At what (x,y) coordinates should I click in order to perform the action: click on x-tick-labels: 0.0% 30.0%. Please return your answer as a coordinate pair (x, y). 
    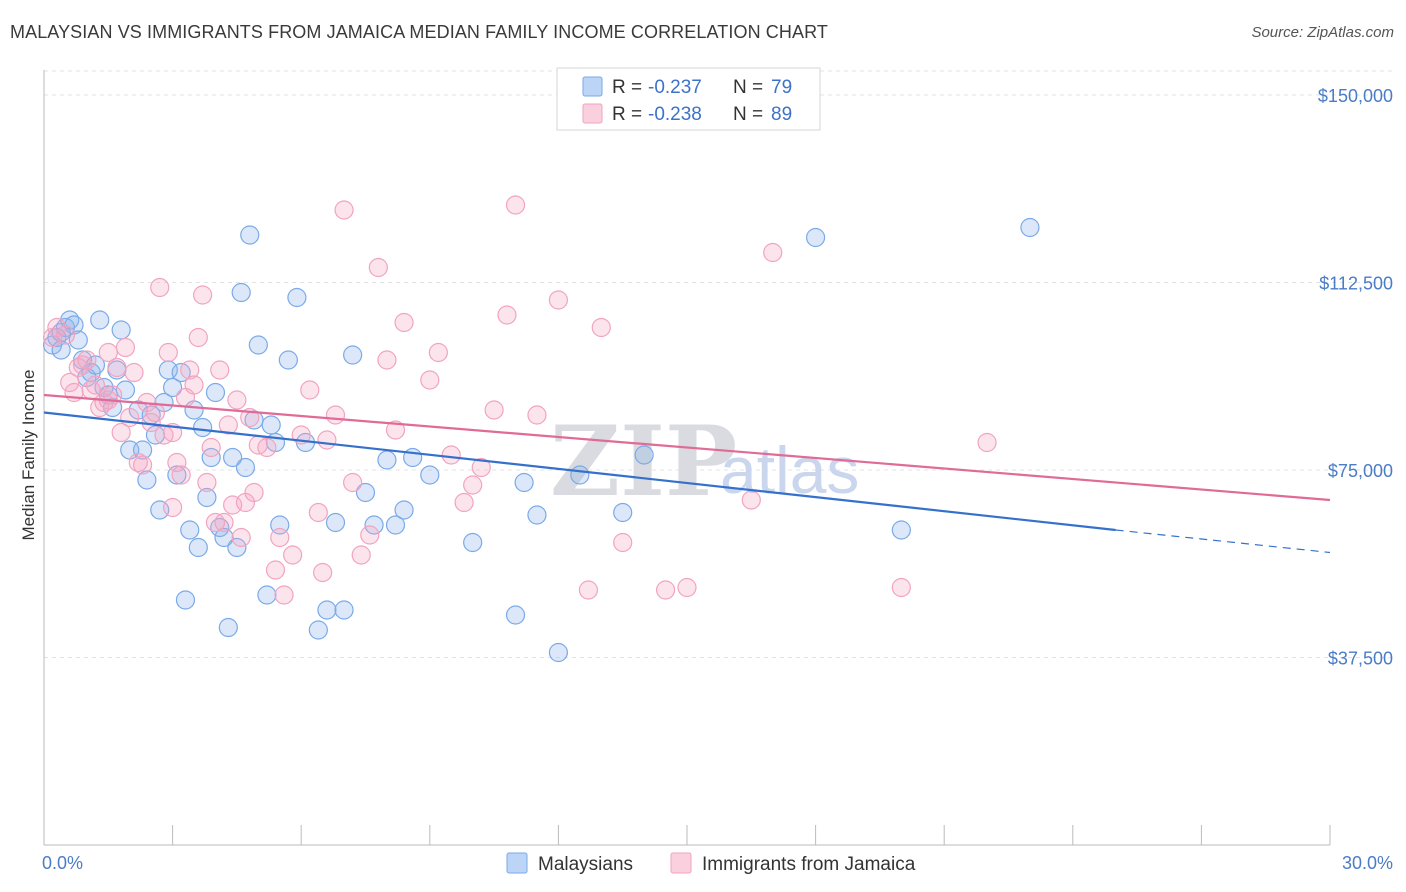
    Looking at the image, I should click on (717, 863).